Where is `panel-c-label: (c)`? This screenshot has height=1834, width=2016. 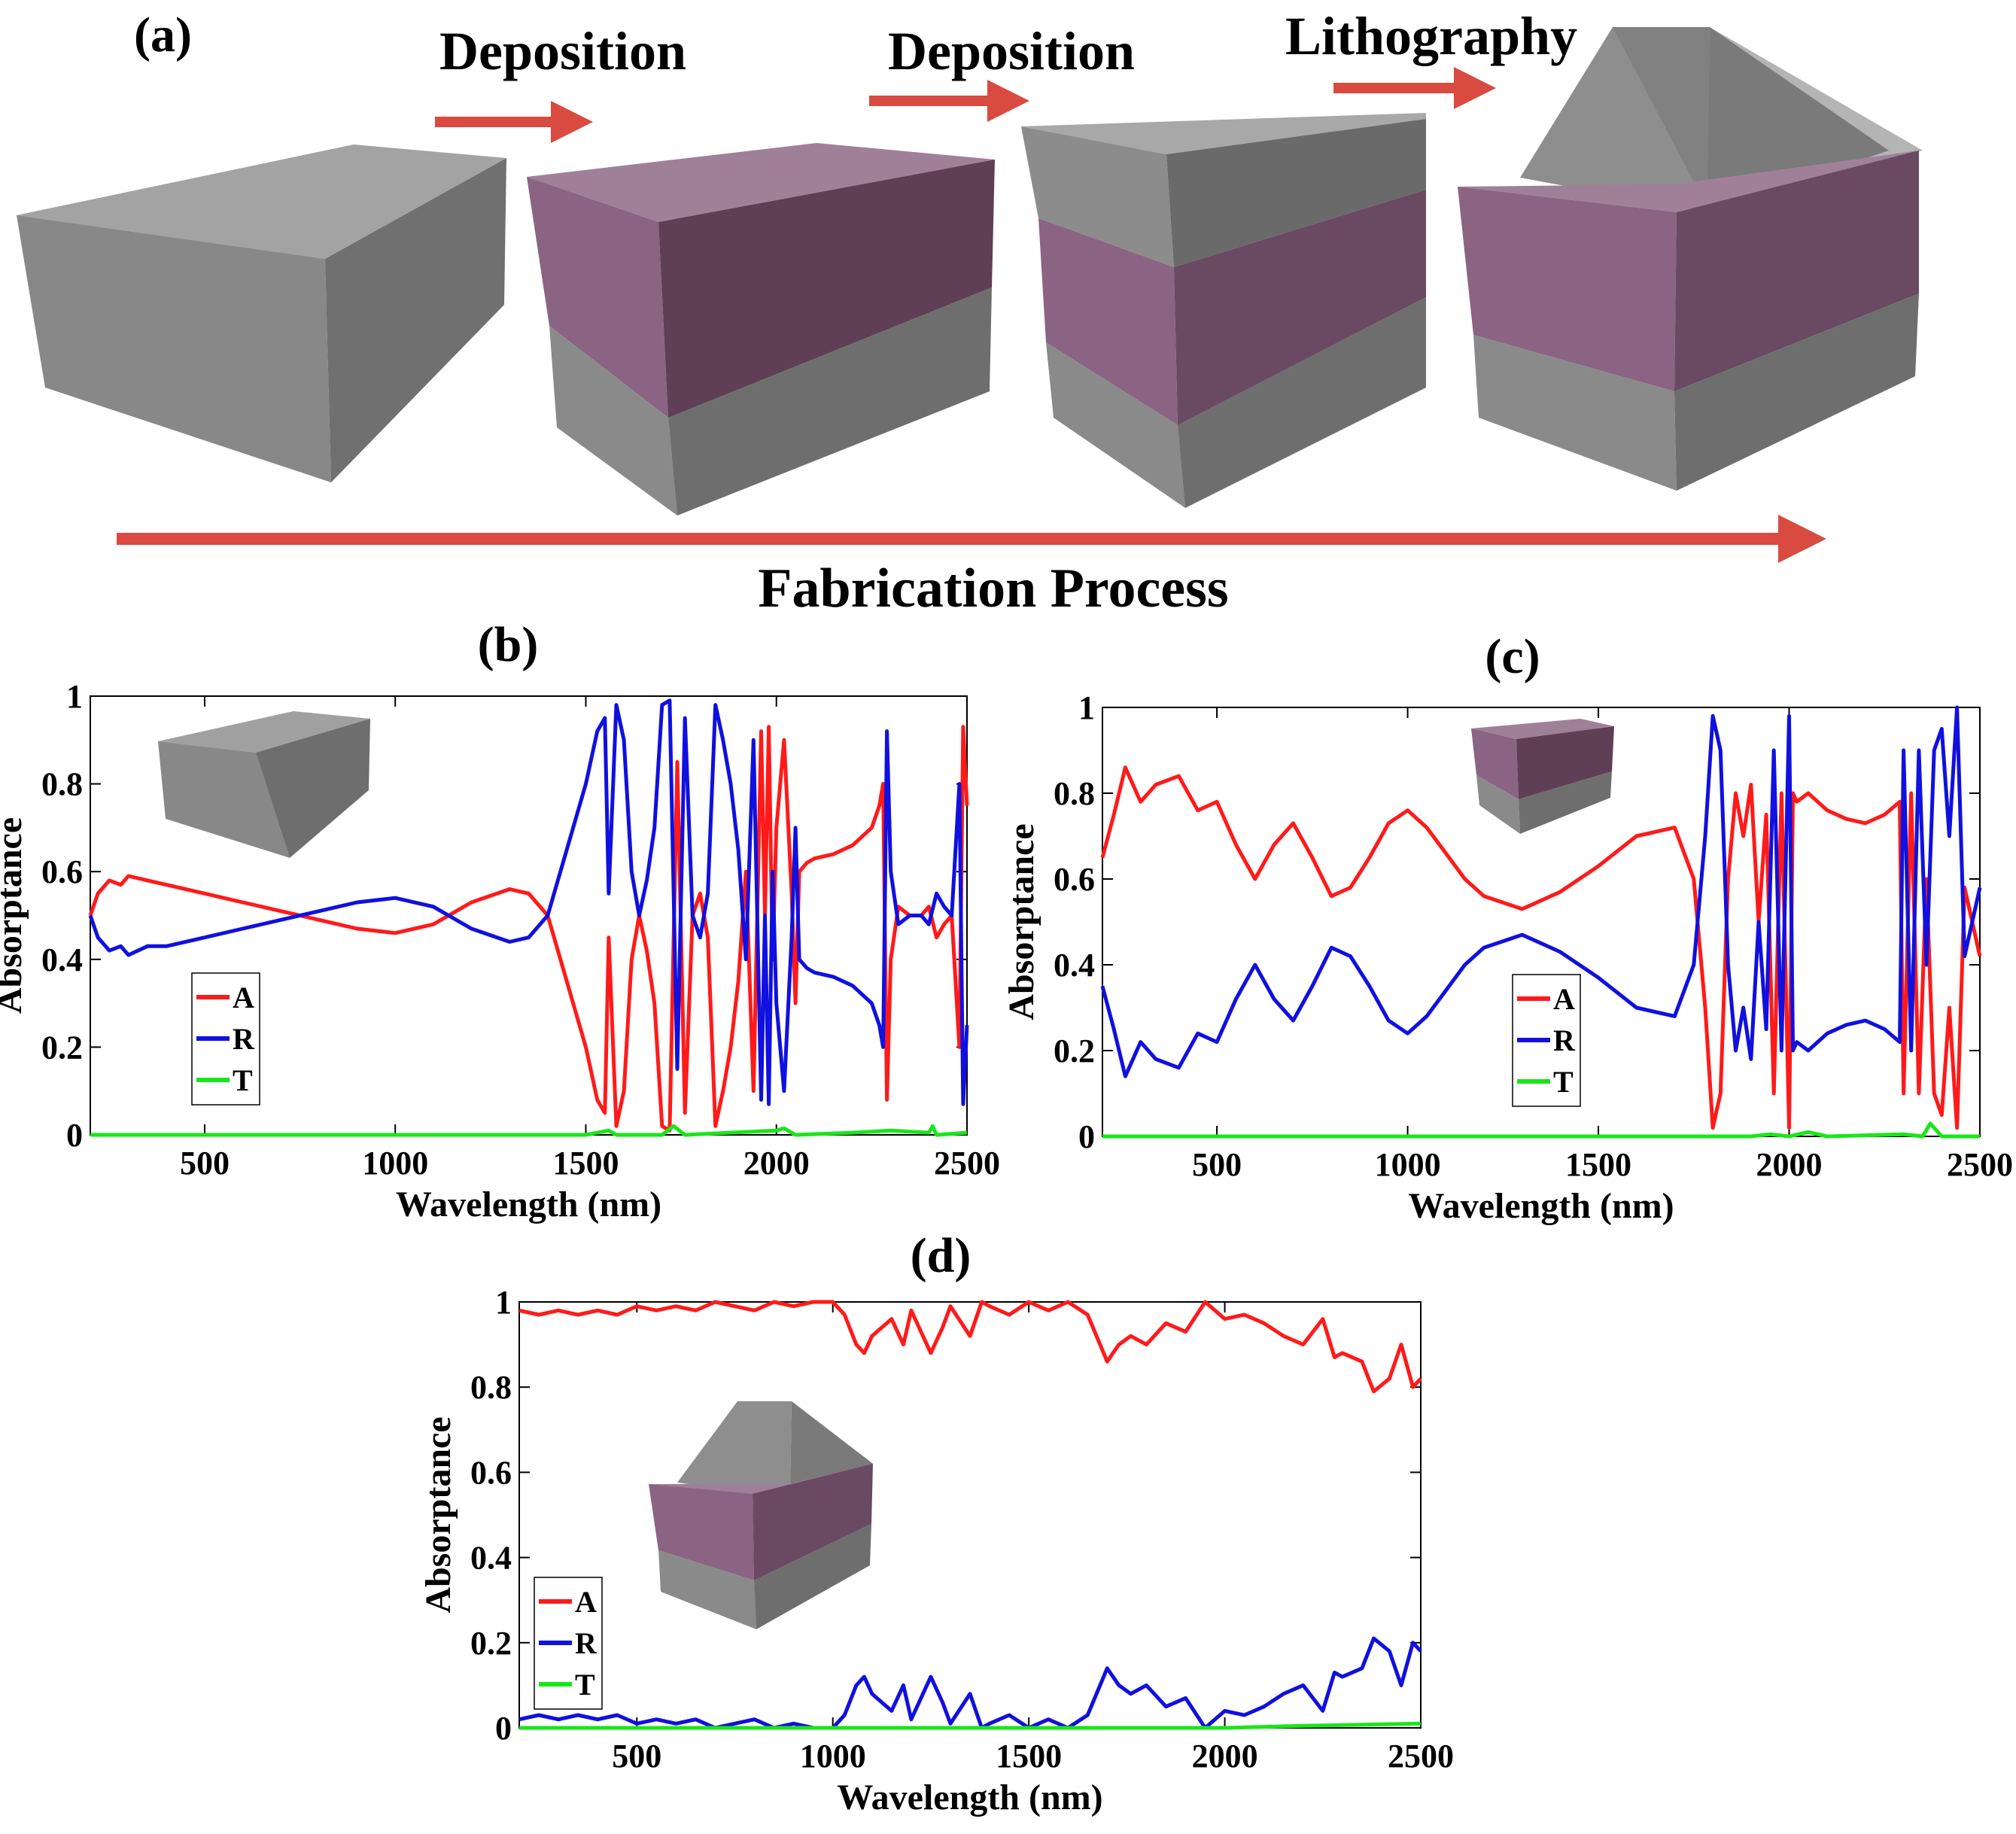
panel-c-label: (c) is located at coordinates (1512, 656).